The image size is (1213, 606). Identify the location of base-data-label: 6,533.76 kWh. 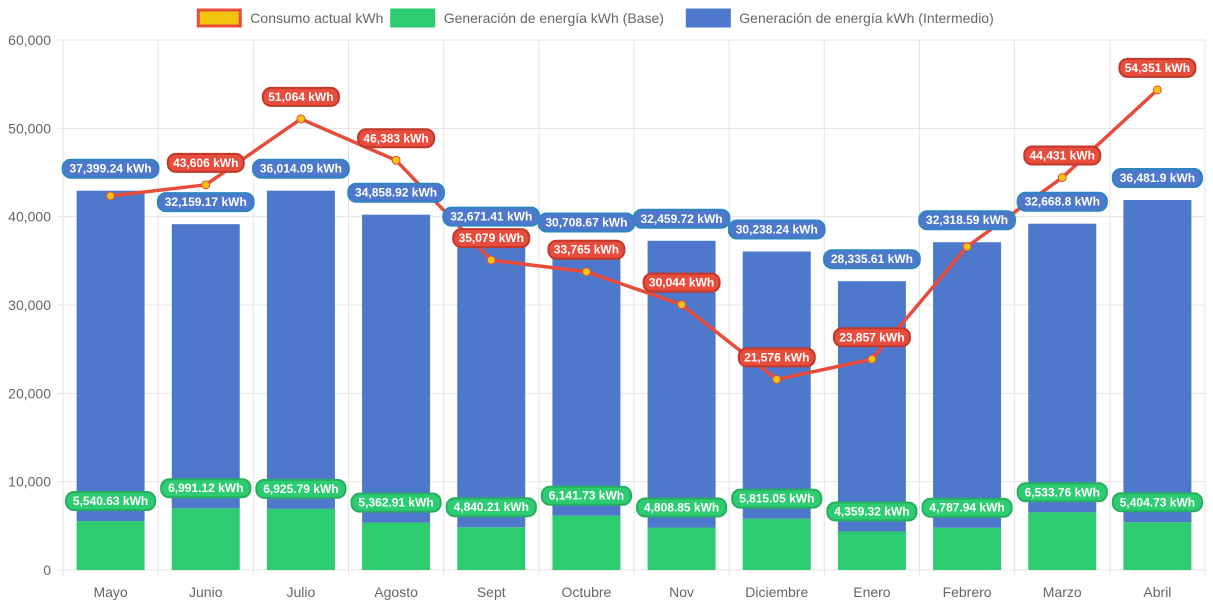
(1062, 492).